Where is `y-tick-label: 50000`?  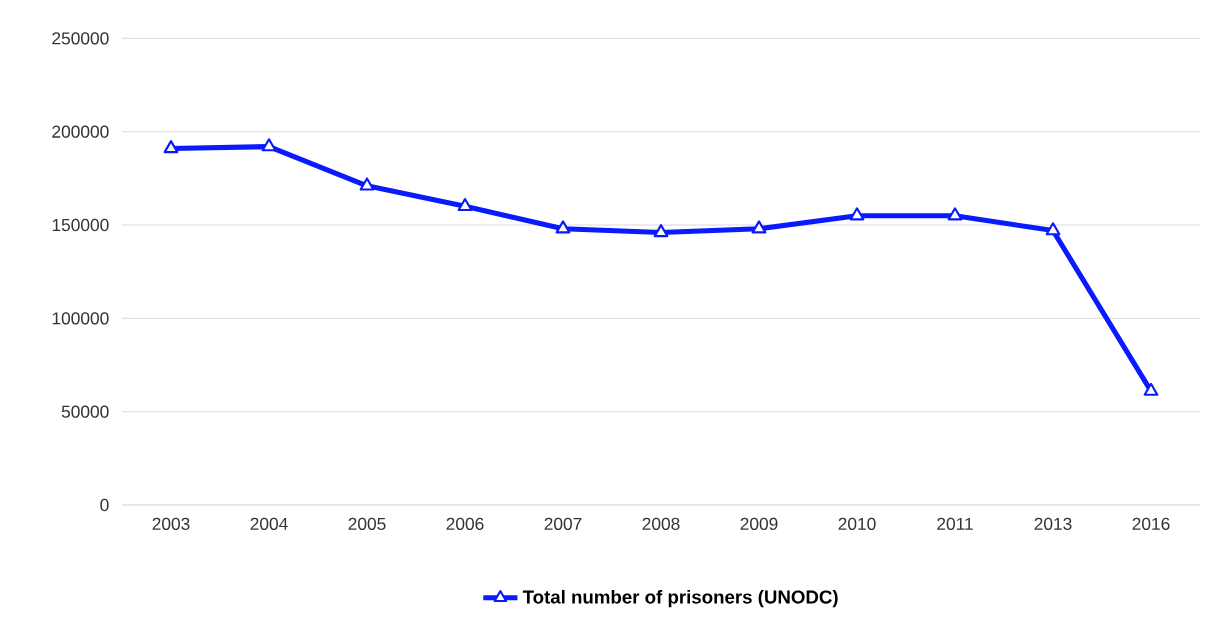 y-tick-label: 50000 is located at coordinates (85, 411).